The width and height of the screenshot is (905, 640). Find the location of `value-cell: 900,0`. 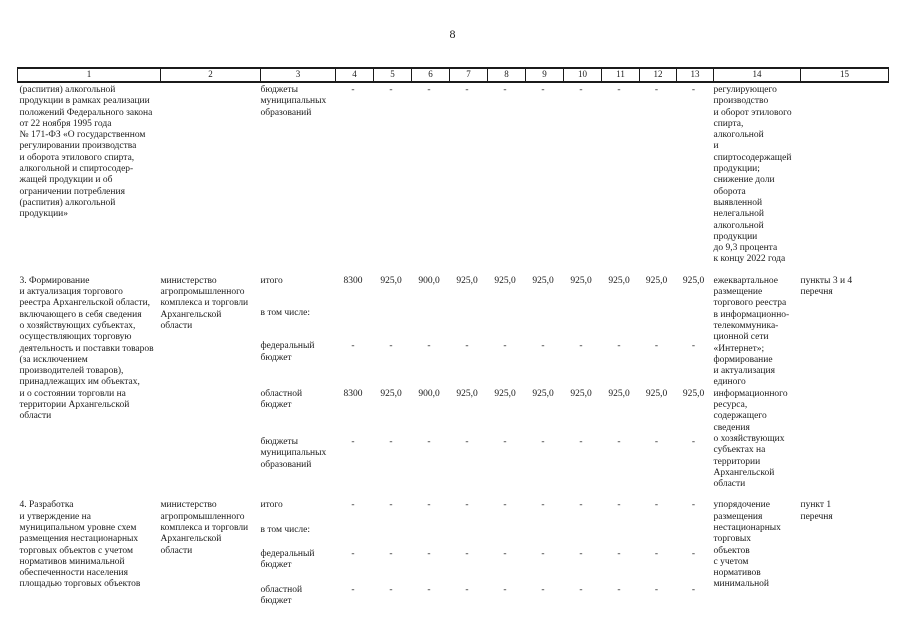

value-cell: 900,0 is located at coordinates (429, 280).